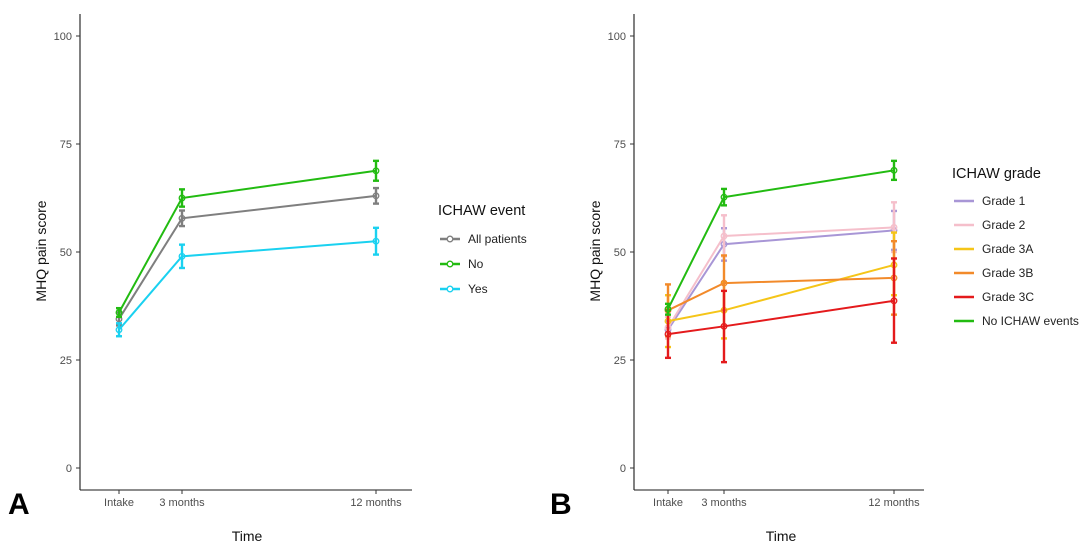 The height and width of the screenshot is (542, 1088). I want to click on legend-item: Grade 3A, so click(993, 249).